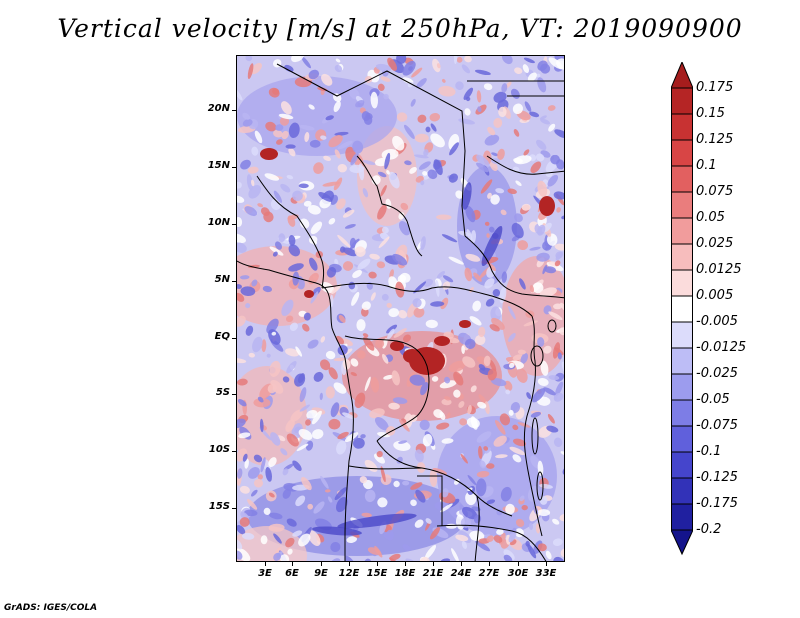 Image resolution: width=800 pixels, height=618 pixels. I want to click on colorbar-tick-label: -0.025, so click(717, 373).